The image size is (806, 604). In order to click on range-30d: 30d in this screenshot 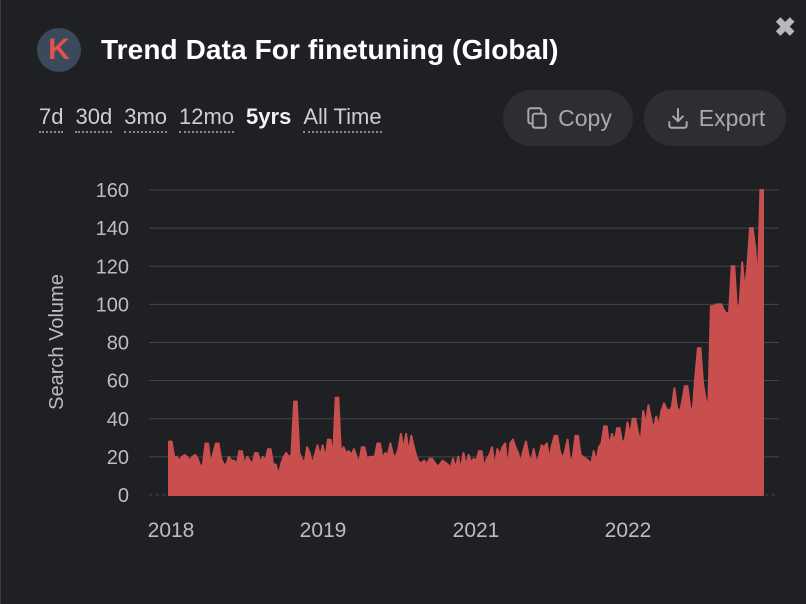, I will do `click(94, 118)`.